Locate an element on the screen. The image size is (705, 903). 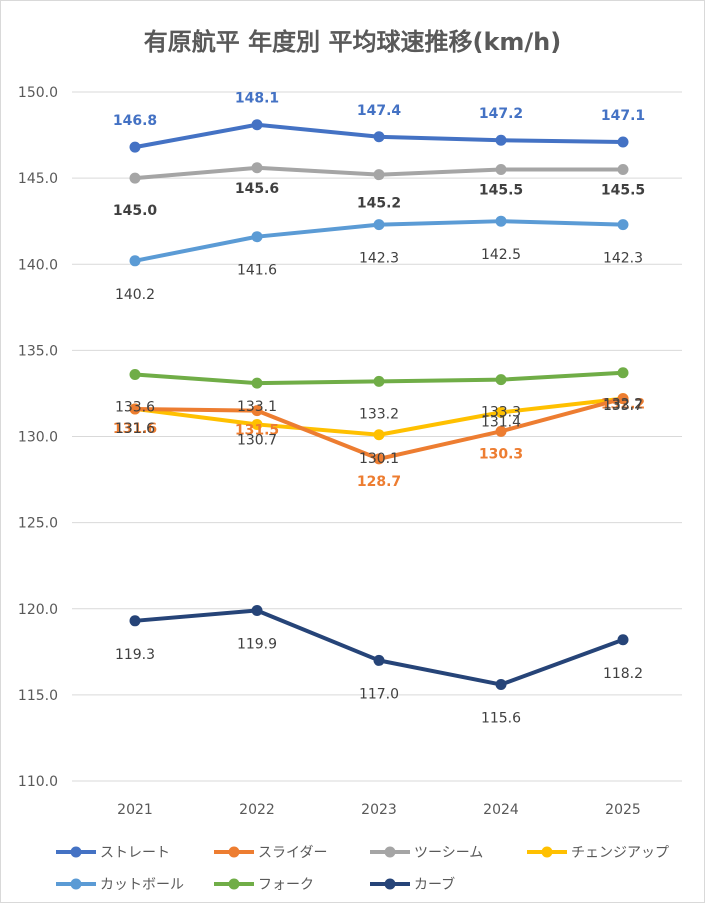
y-tick-label: 135.0 is located at coordinates (38, 351).